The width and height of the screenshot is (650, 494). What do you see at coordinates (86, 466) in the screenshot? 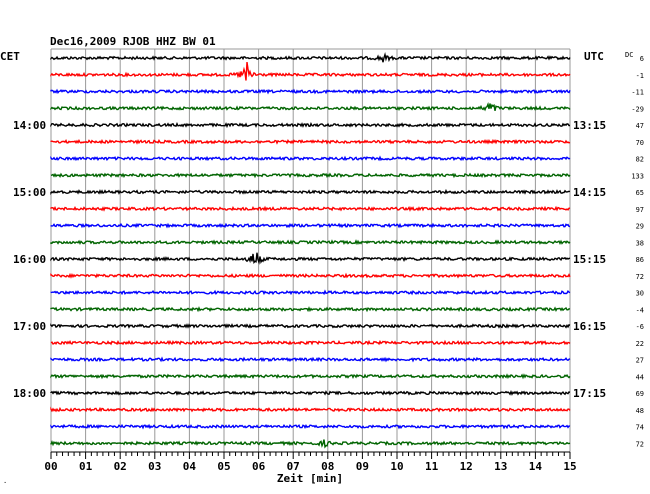
I see `x-tick-label: 01` at bounding box center [86, 466].